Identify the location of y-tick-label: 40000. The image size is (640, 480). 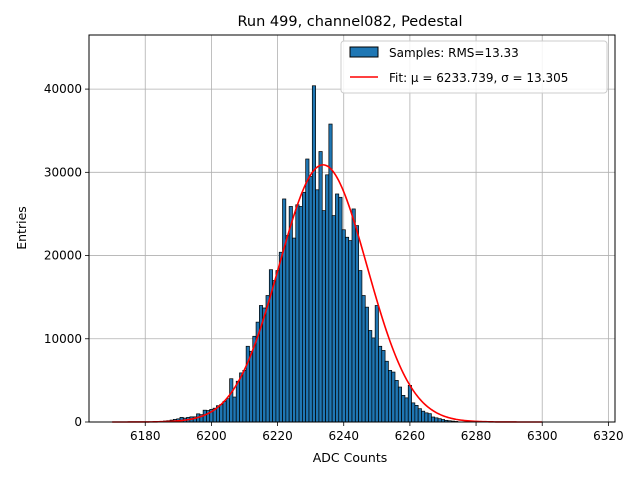
(63, 89).